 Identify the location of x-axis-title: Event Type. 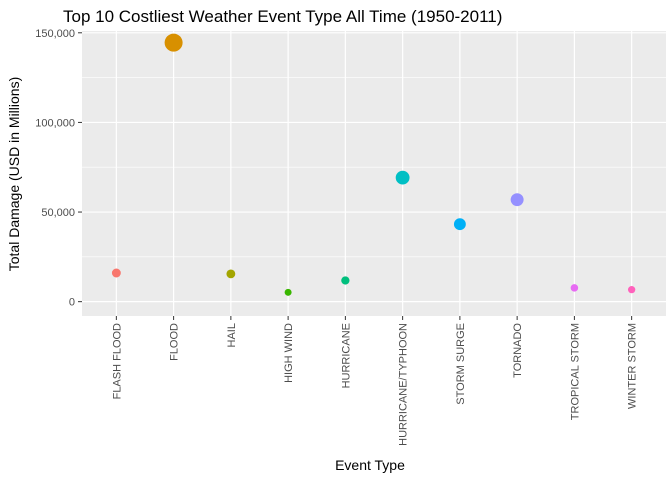
(370, 465).